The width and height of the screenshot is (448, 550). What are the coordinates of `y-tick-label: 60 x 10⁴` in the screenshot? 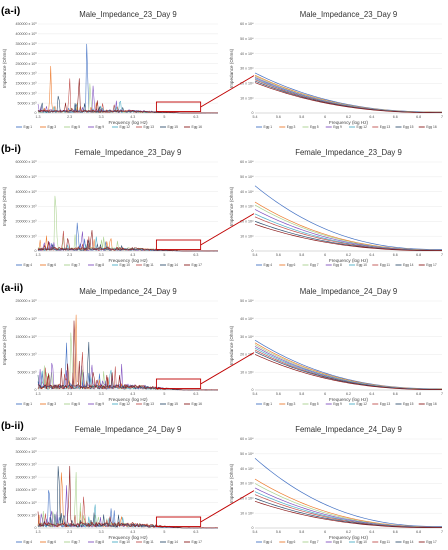 It's located at (247, 24).